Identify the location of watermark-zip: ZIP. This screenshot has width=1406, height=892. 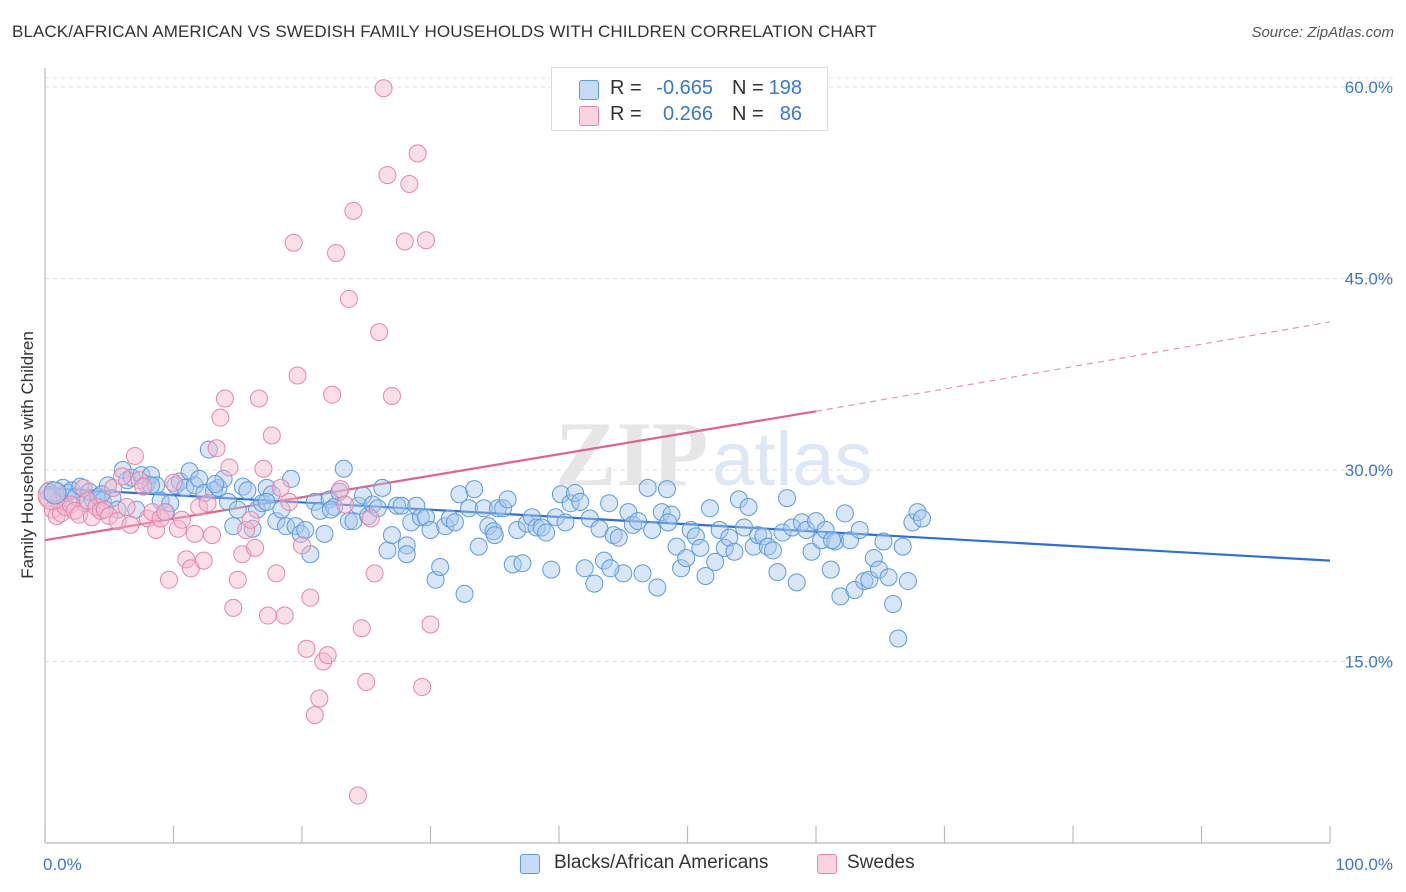
(631, 454).